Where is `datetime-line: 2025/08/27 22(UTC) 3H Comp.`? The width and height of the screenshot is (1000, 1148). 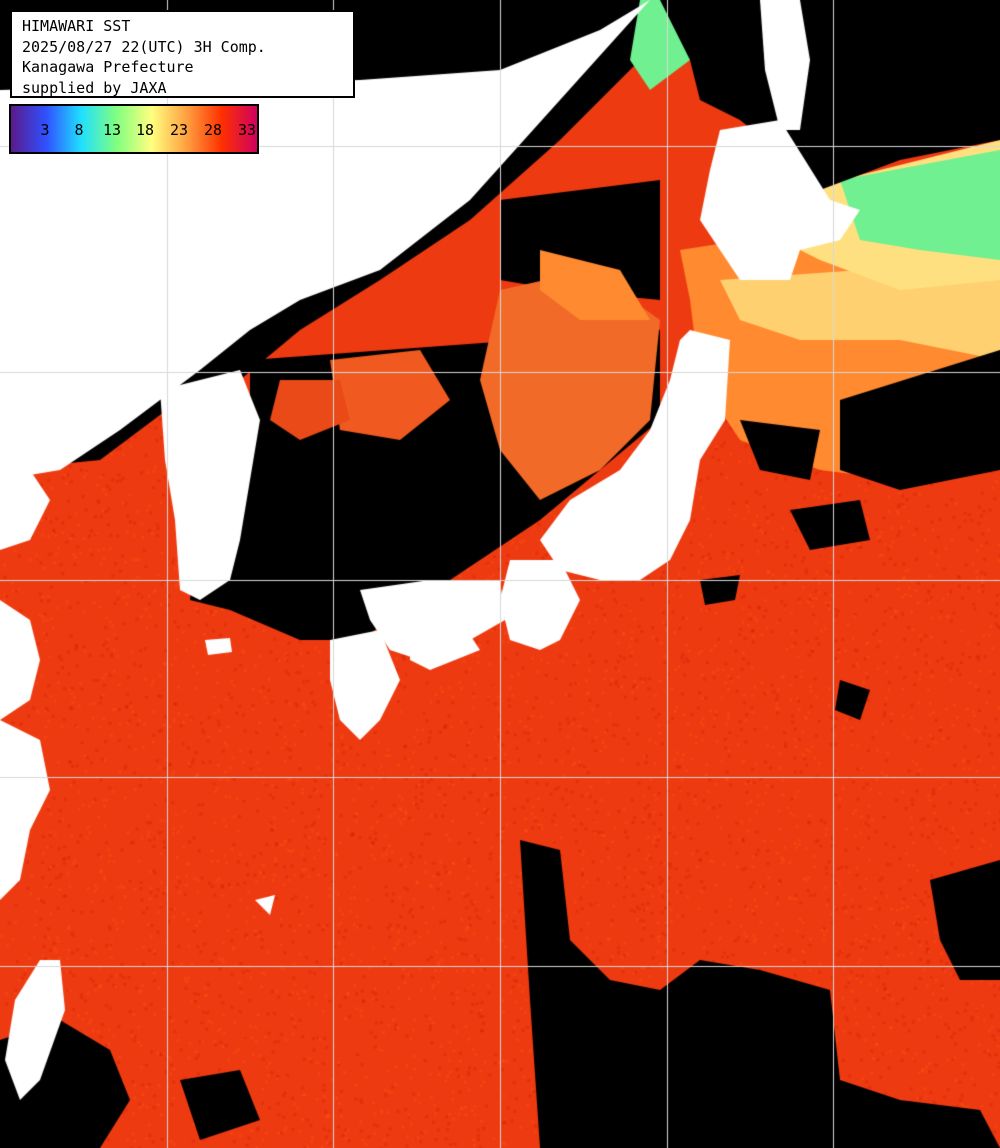 datetime-line: 2025/08/27 22(UTC) 3H Comp. is located at coordinates (182, 47).